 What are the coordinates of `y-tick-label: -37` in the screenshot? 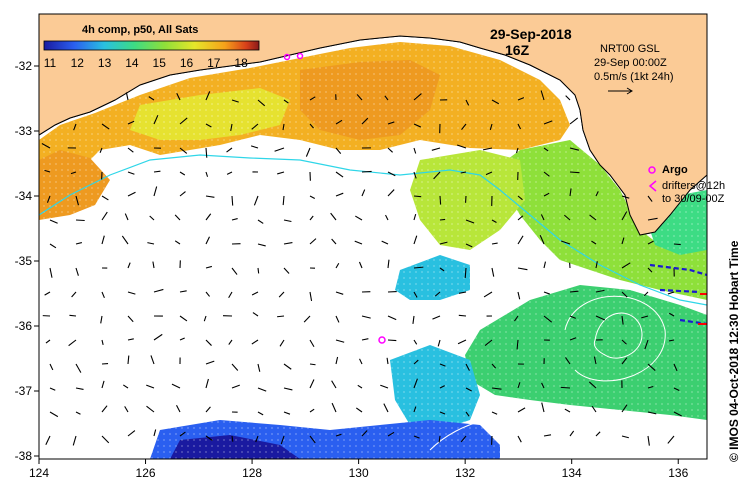 It's located at (24, 391).